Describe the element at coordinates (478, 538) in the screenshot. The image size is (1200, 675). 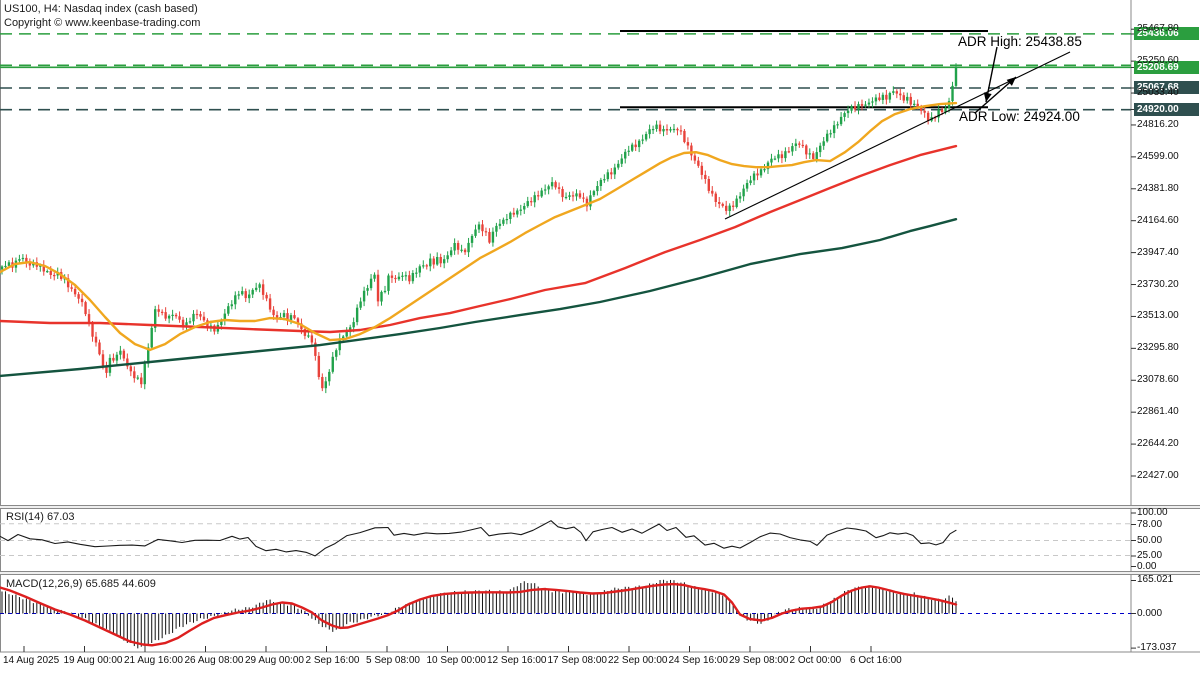
I see `rsi-line` at that location.